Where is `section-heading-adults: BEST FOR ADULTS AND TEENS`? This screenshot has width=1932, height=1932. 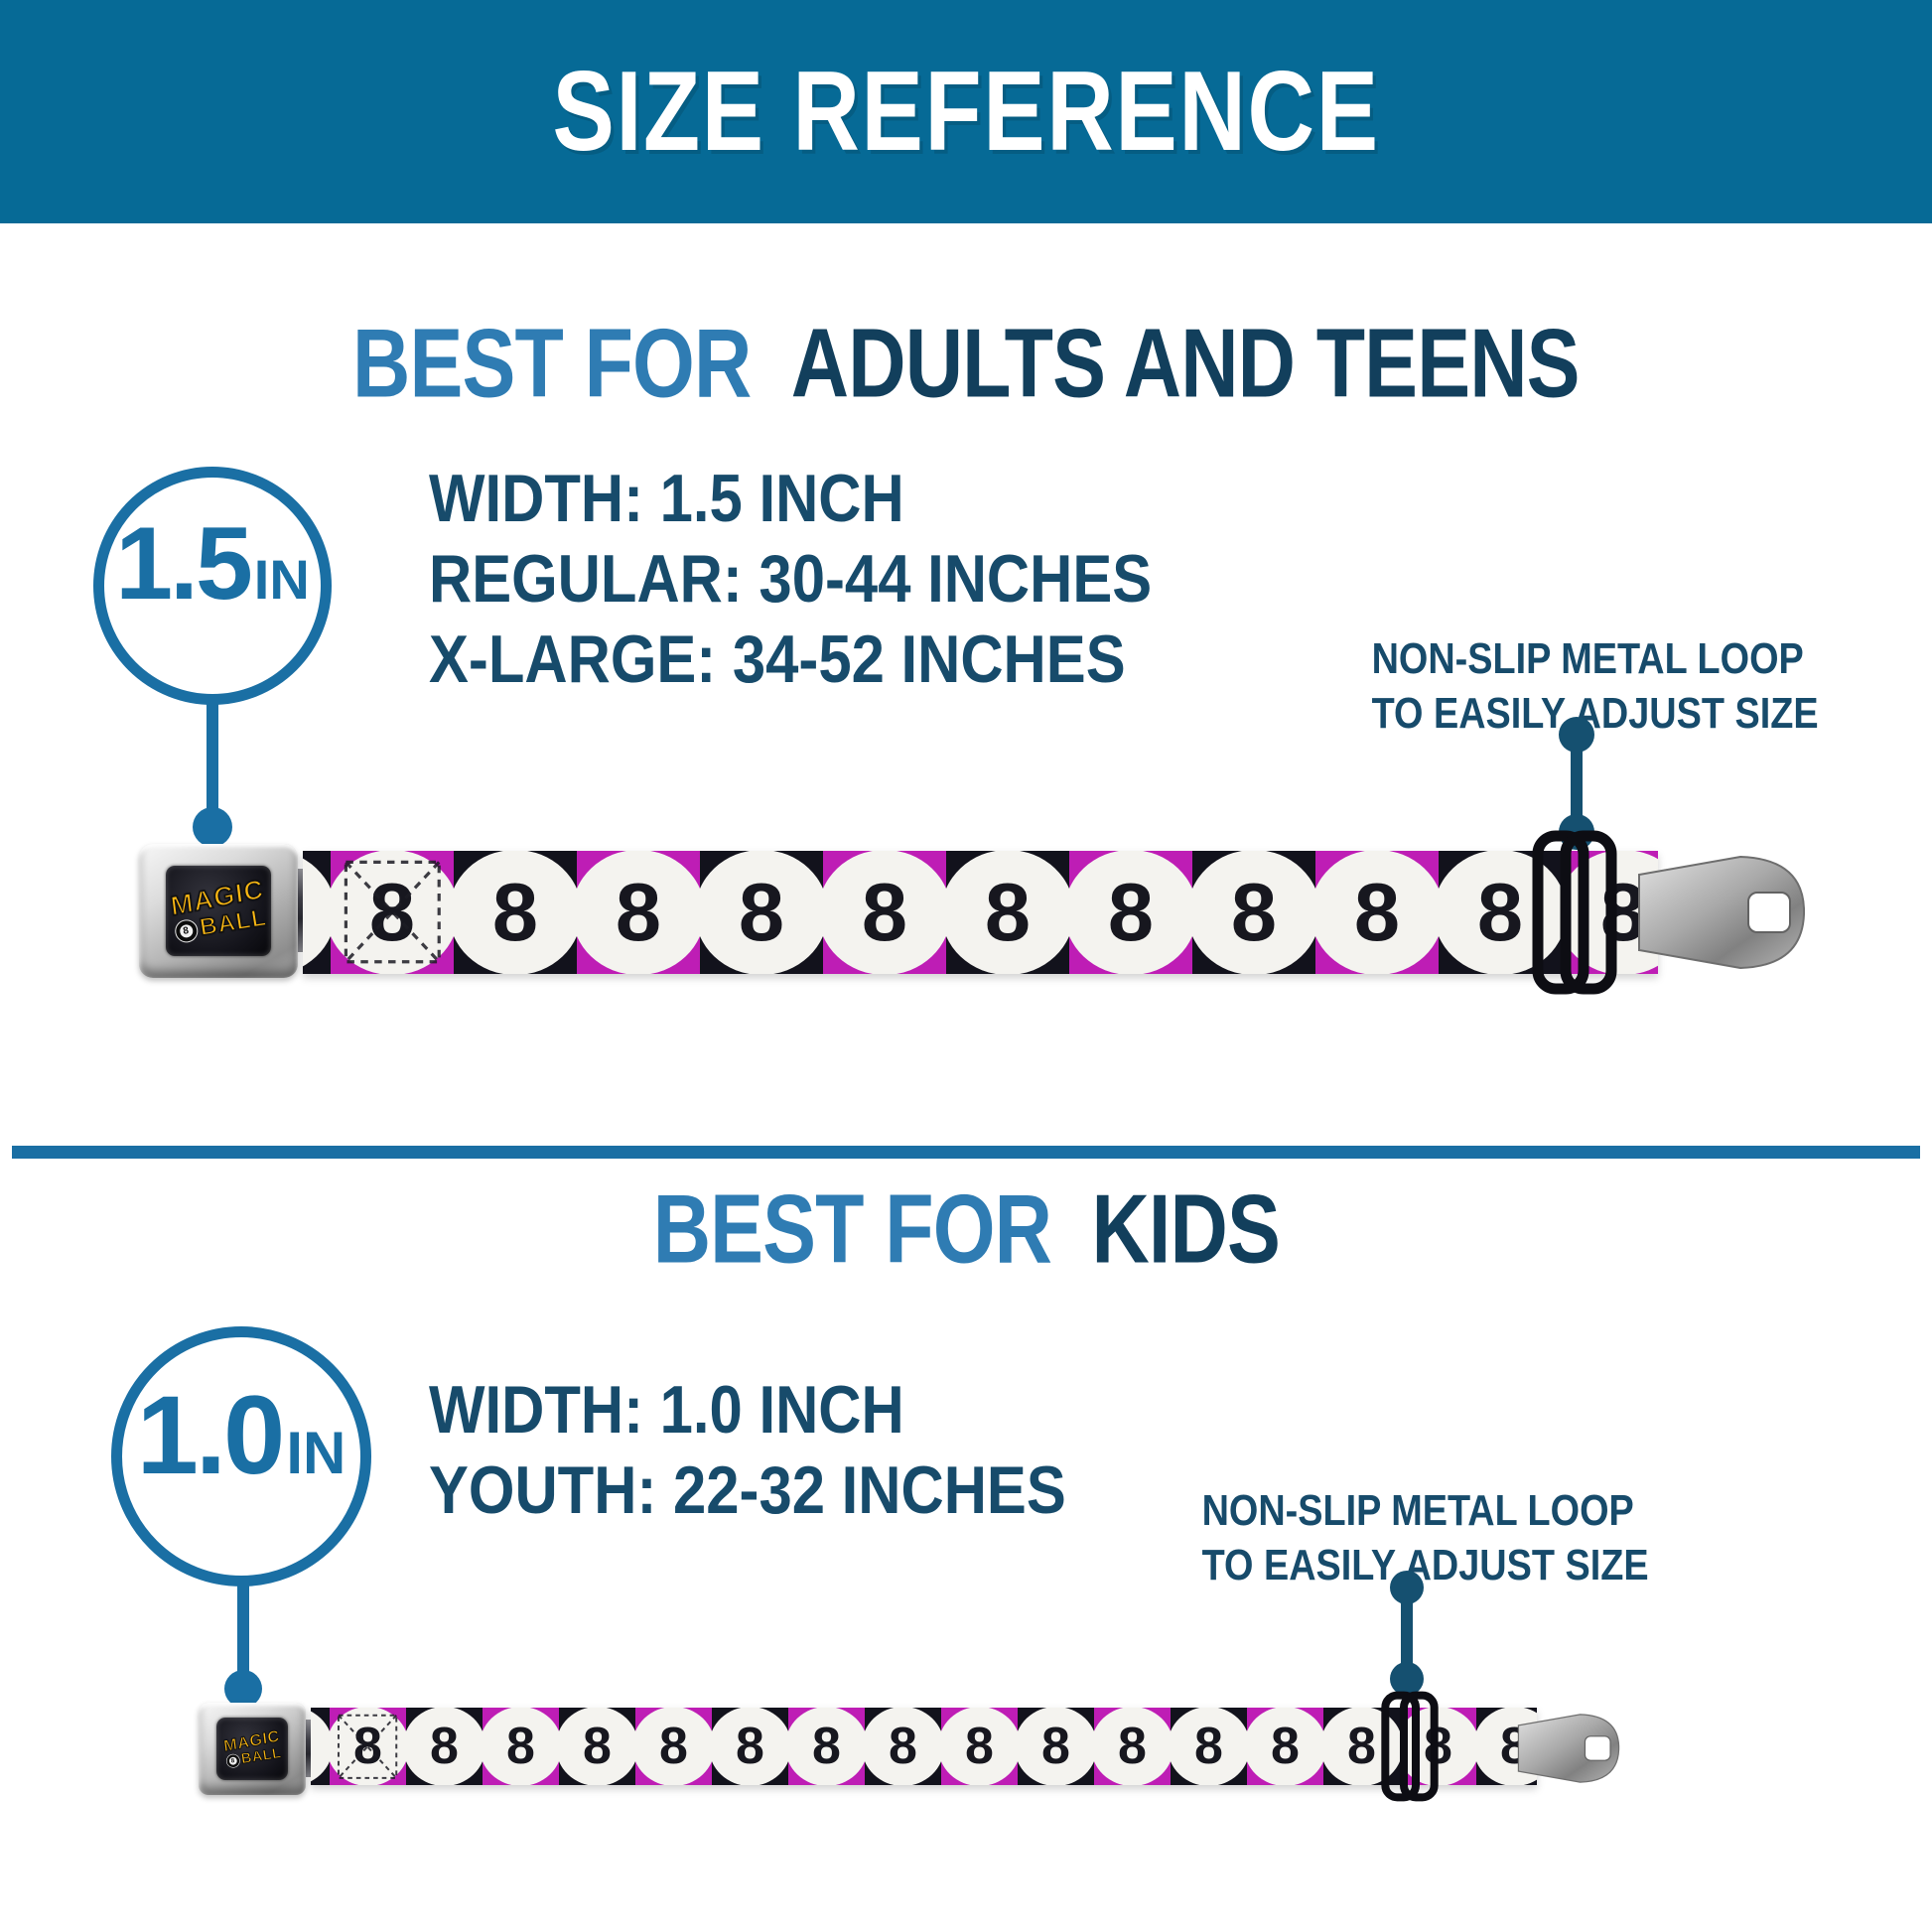
section-heading-adults: BEST FOR ADULTS AND TEENS is located at coordinates (966, 363).